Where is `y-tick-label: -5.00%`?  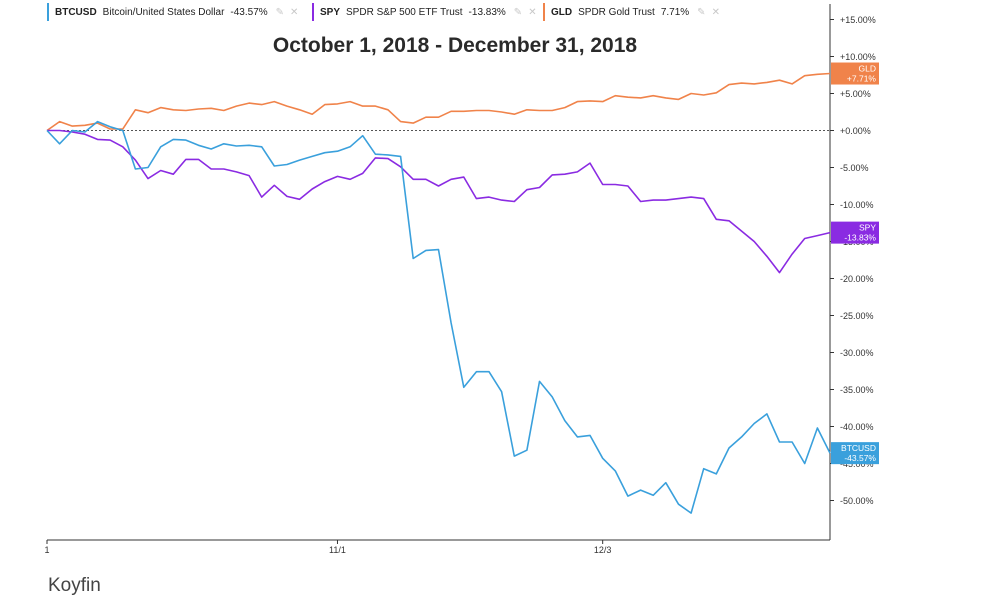
y-tick-label: -5.00% is located at coordinates (854, 168).